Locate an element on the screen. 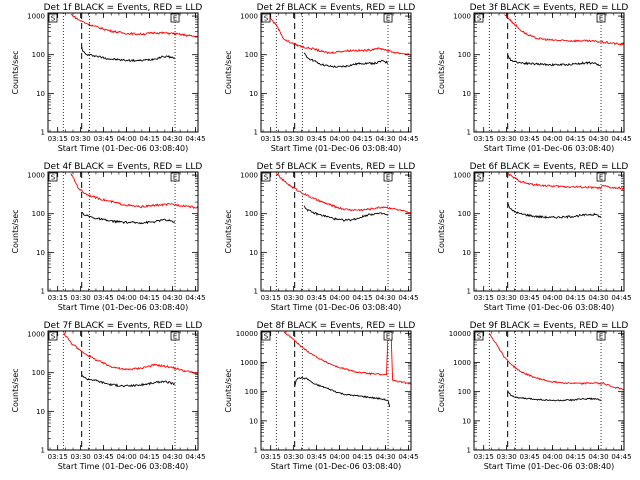 The image size is (640, 480). panel-title: Det 7f BLACK = Events, RED = LLD is located at coordinates (123, 326).